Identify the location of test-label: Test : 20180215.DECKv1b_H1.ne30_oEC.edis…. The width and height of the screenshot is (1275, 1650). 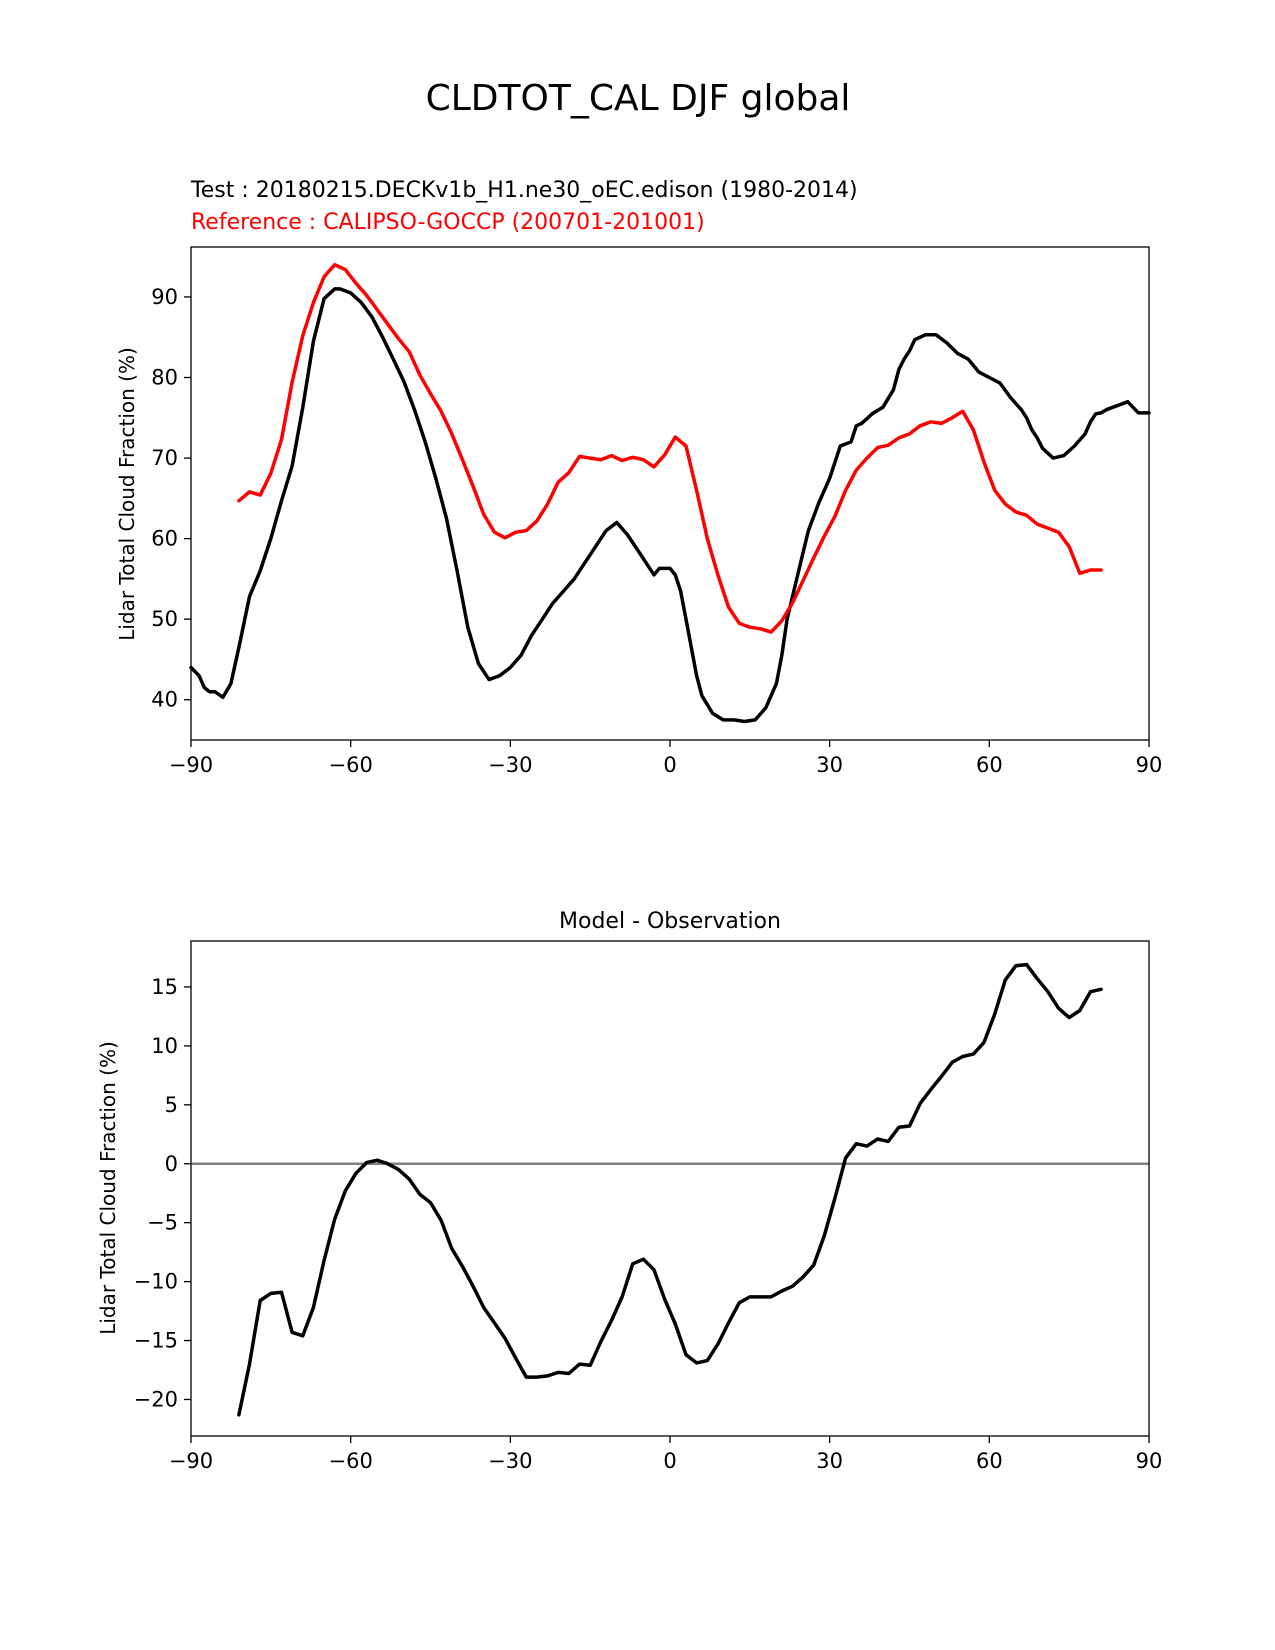
(524, 190).